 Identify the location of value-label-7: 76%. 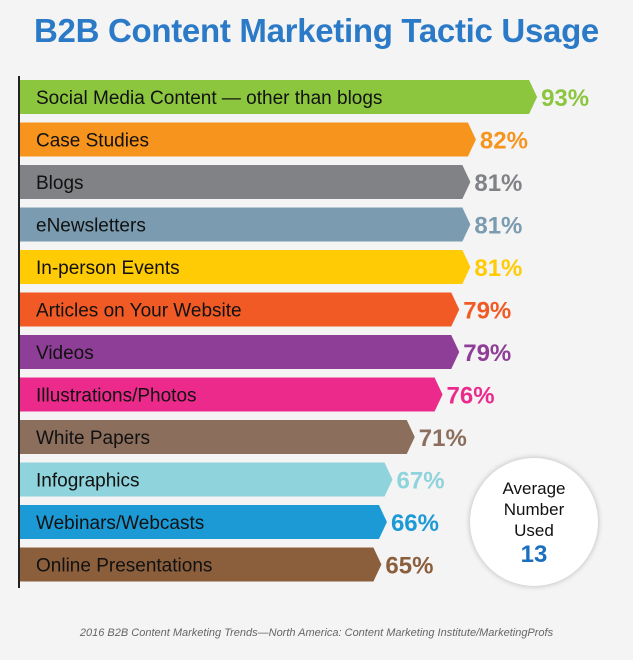
(471, 396).